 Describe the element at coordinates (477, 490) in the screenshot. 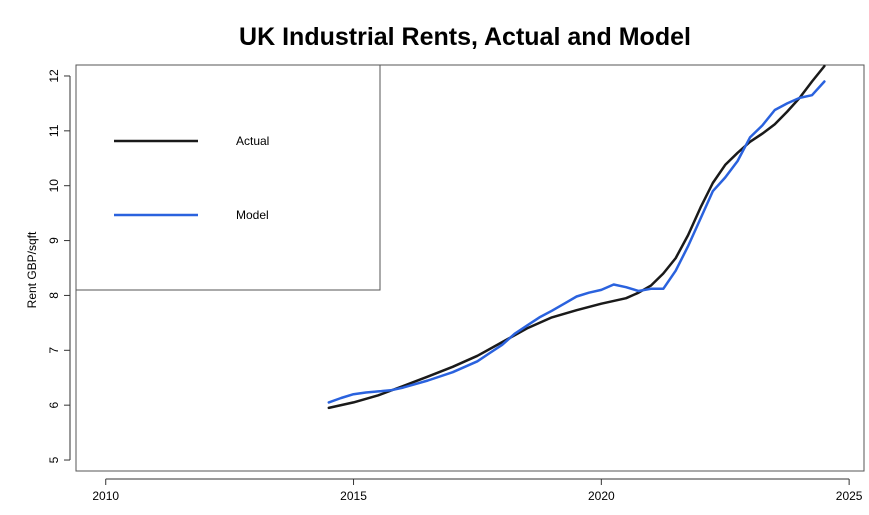

I see `x-axis: 2010 2015 2020 2025` at that location.